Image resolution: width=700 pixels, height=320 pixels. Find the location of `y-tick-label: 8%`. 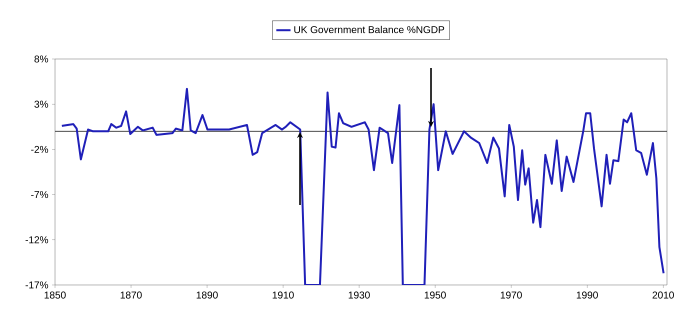

y-tick-label: 8% is located at coordinates (41, 59).